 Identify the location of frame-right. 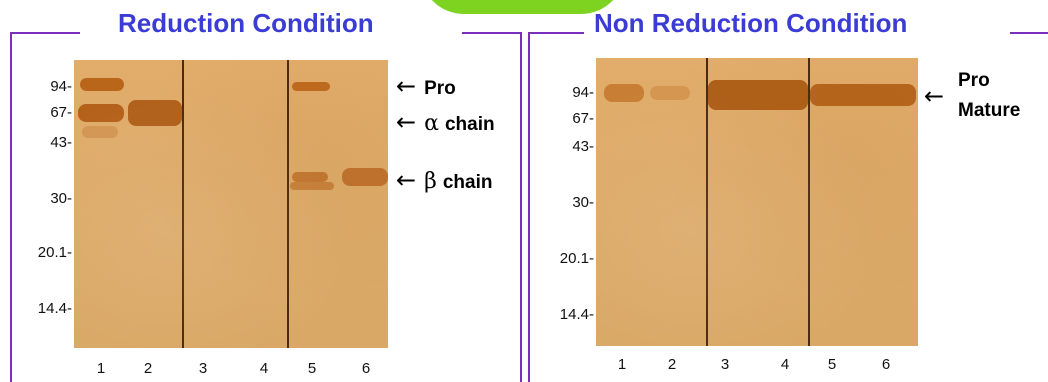
(521, 207).